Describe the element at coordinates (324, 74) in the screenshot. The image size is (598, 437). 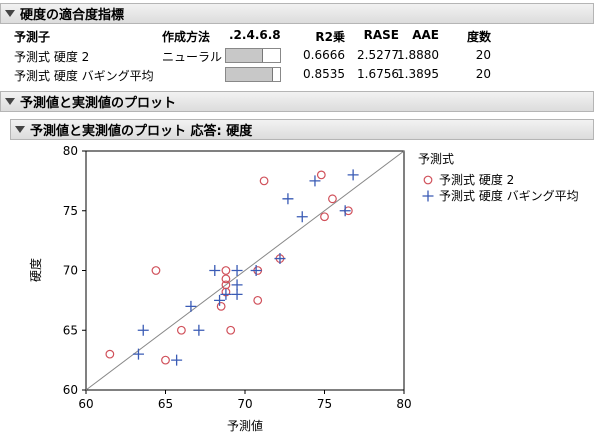
I see `table-cell-r2: 0.8535` at that location.